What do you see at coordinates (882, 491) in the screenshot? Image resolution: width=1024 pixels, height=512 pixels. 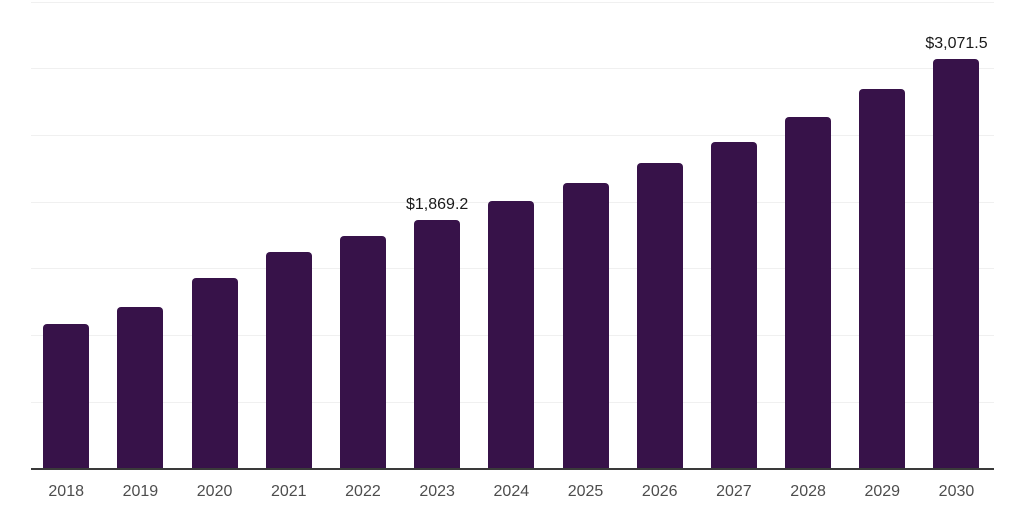 I see `x-tick-label-2029: 2029` at bounding box center [882, 491].